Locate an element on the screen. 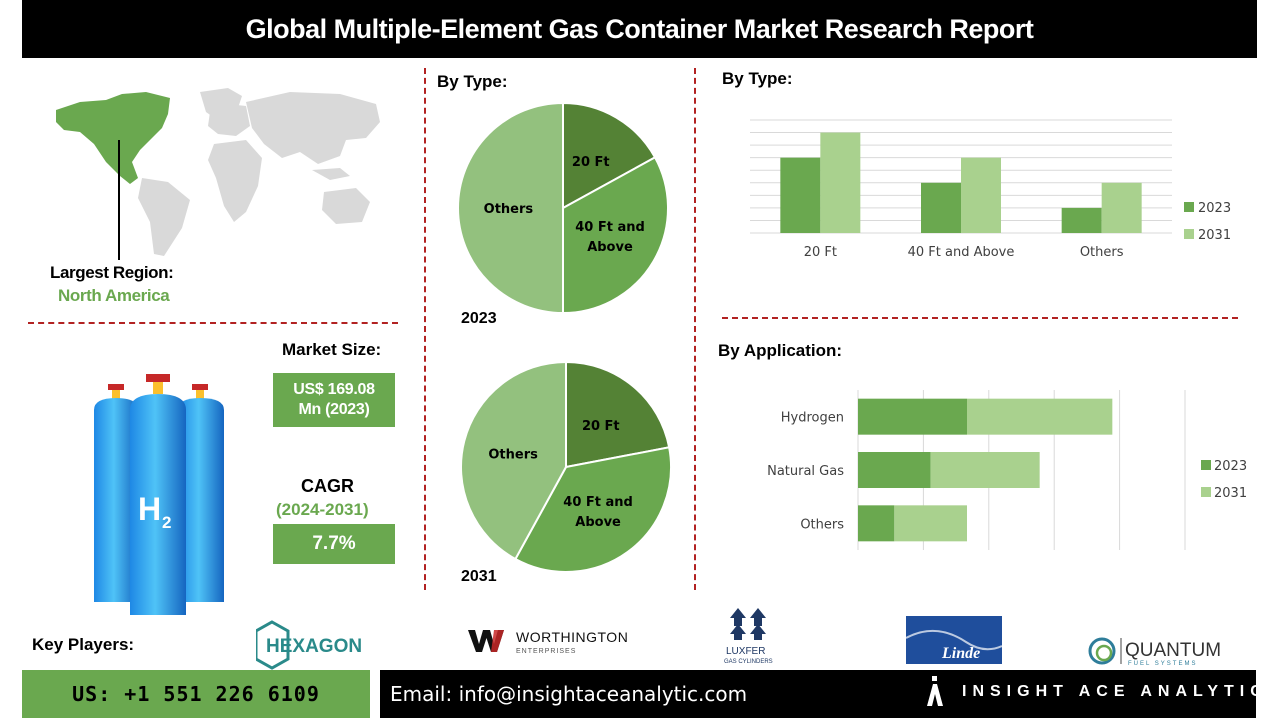 The image size is (1280, 720). region-pointer-line is located at coordinates (119, 200).